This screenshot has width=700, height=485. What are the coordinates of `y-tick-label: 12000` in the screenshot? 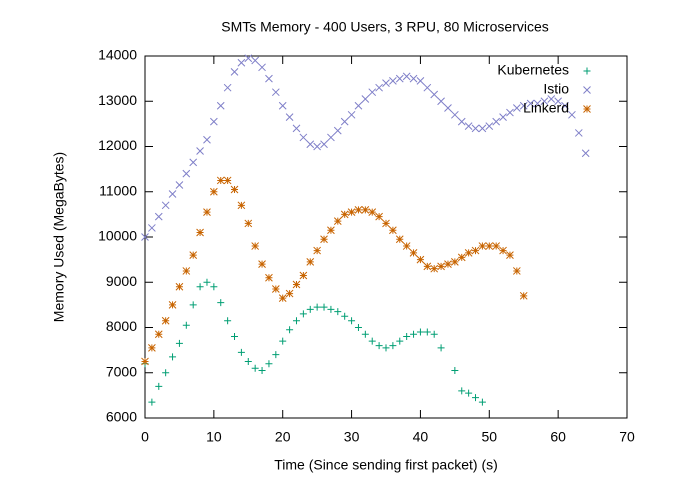 It's located at (117, 145).